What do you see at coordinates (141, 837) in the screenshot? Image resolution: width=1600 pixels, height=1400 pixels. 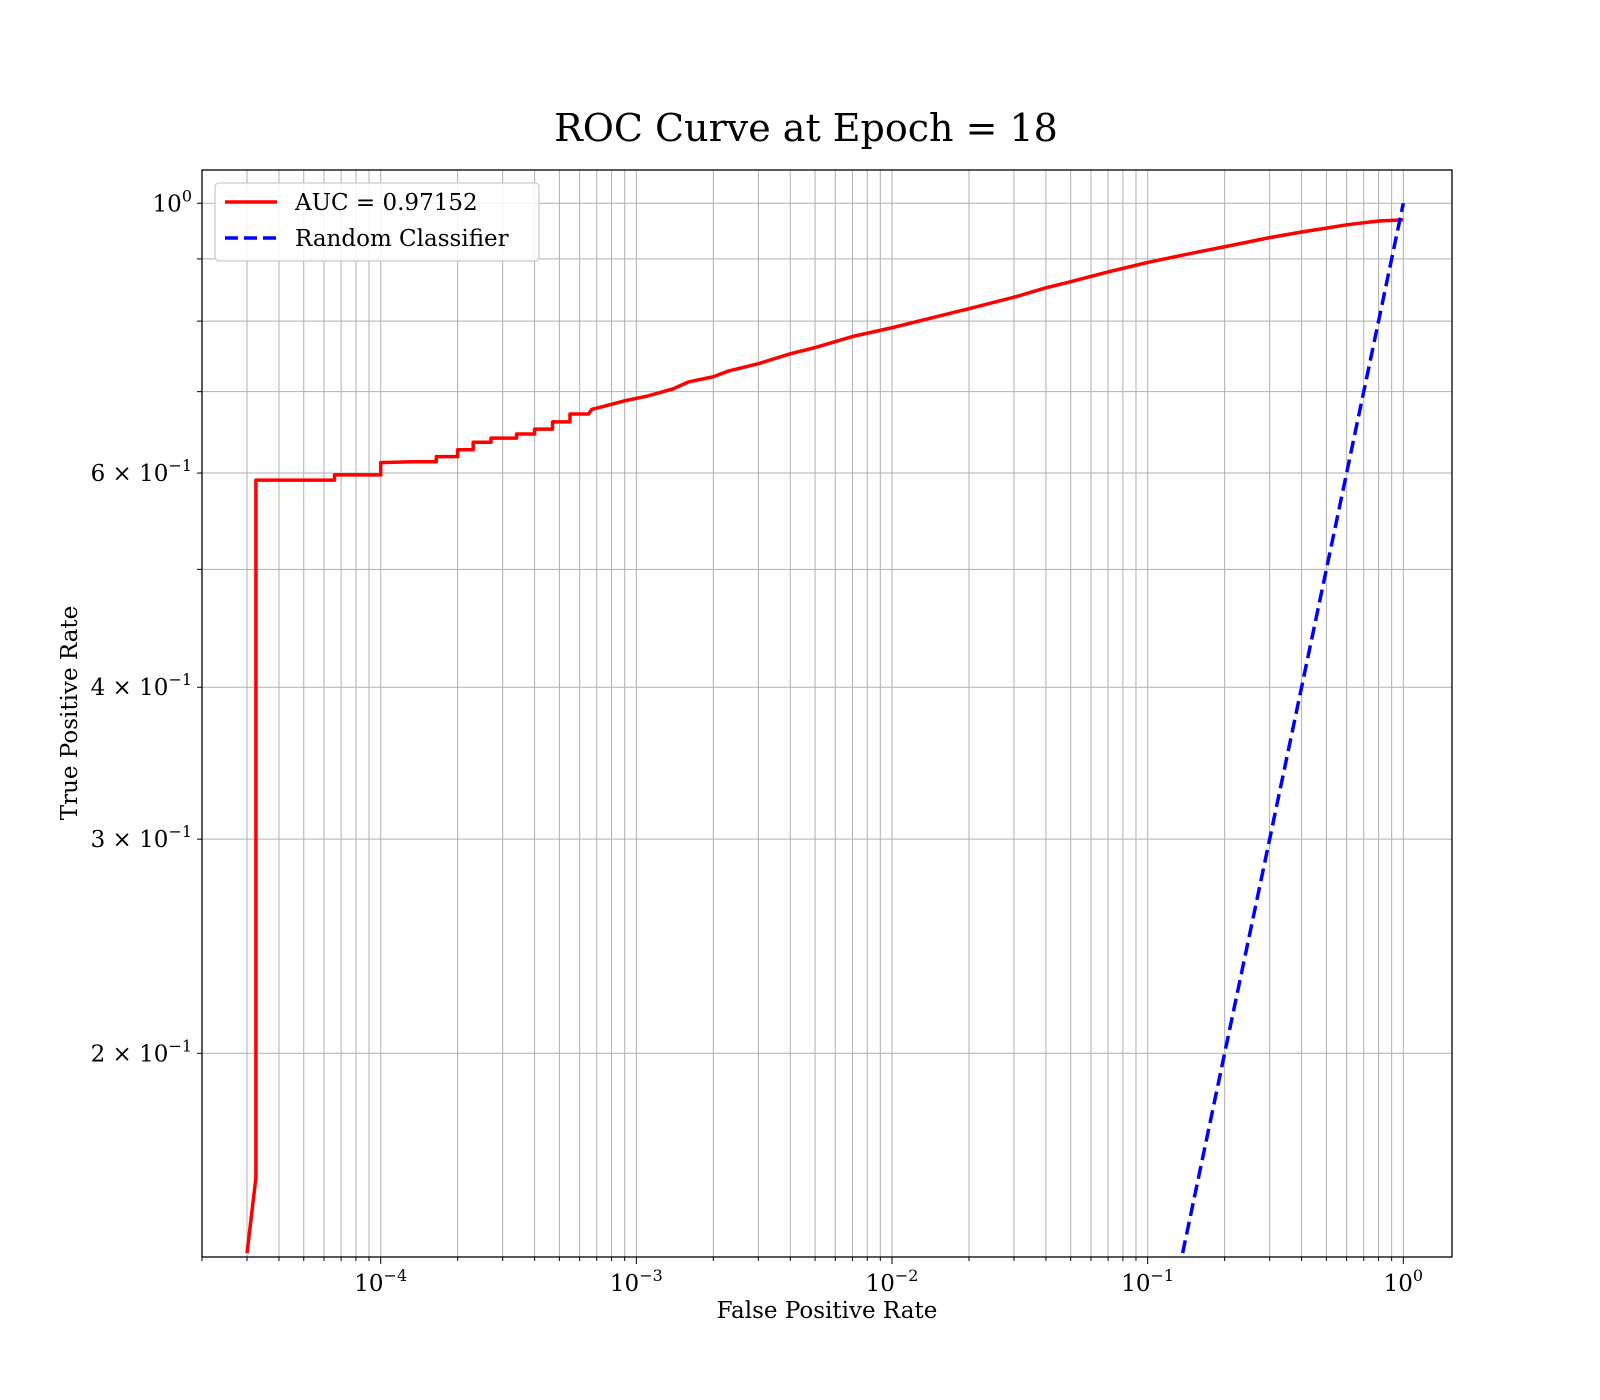 I see `y-tick-label: 3 × 10⁻¹` at bounding box center [141, 837].